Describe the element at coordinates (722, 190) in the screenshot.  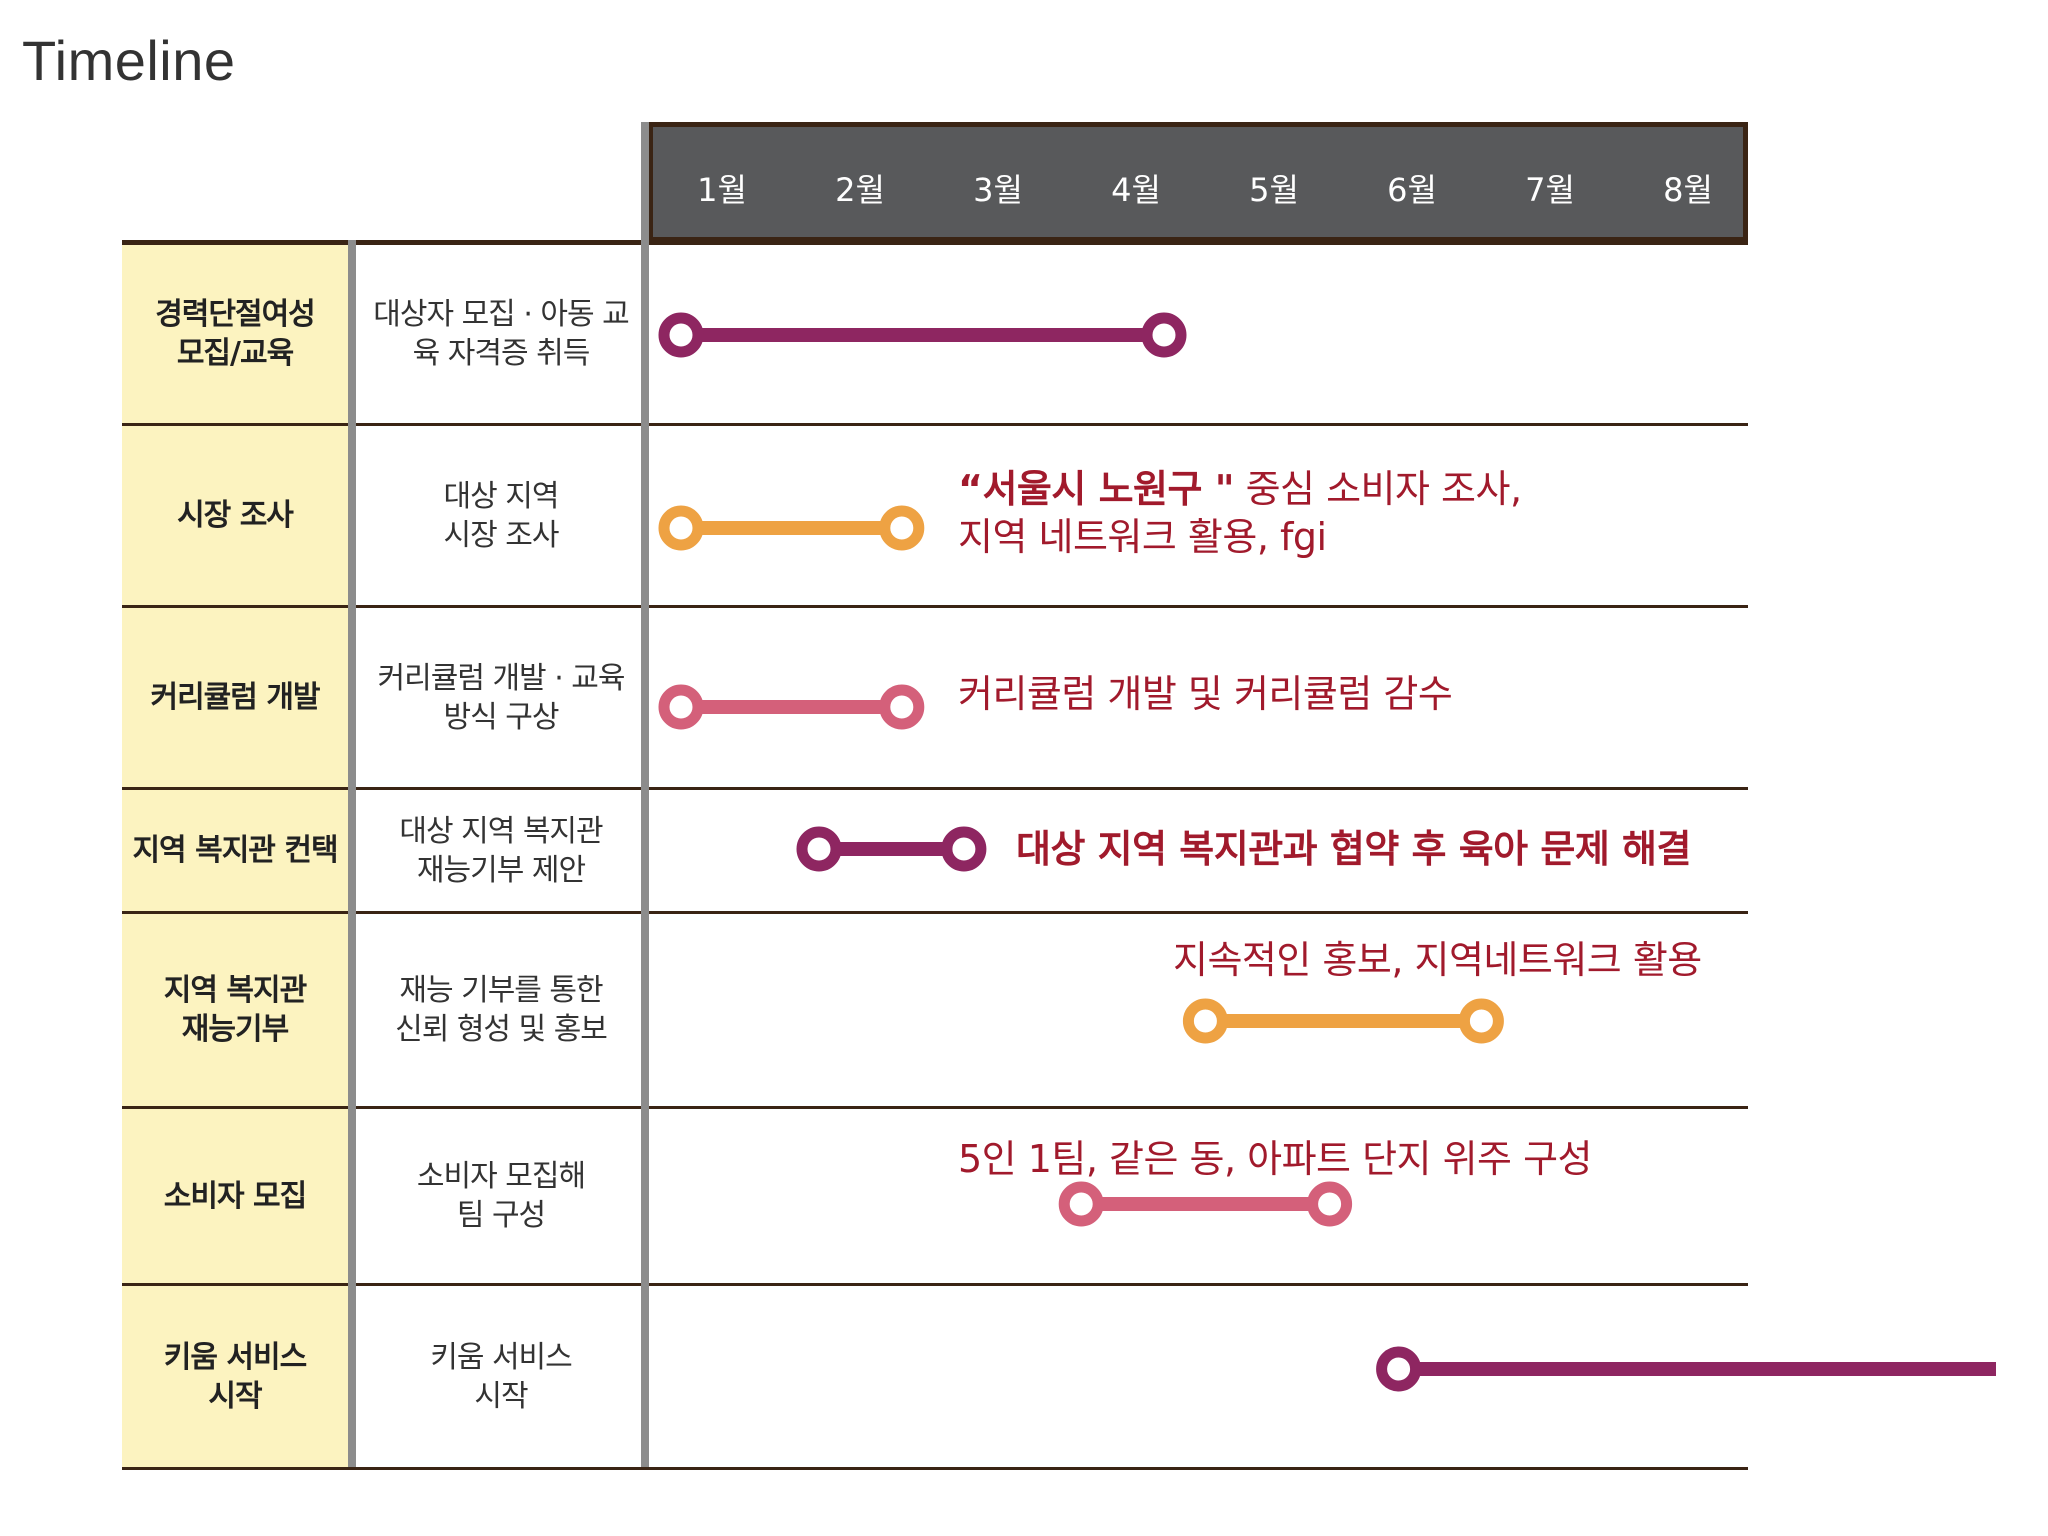
I see `month-label: 1월` at that location.